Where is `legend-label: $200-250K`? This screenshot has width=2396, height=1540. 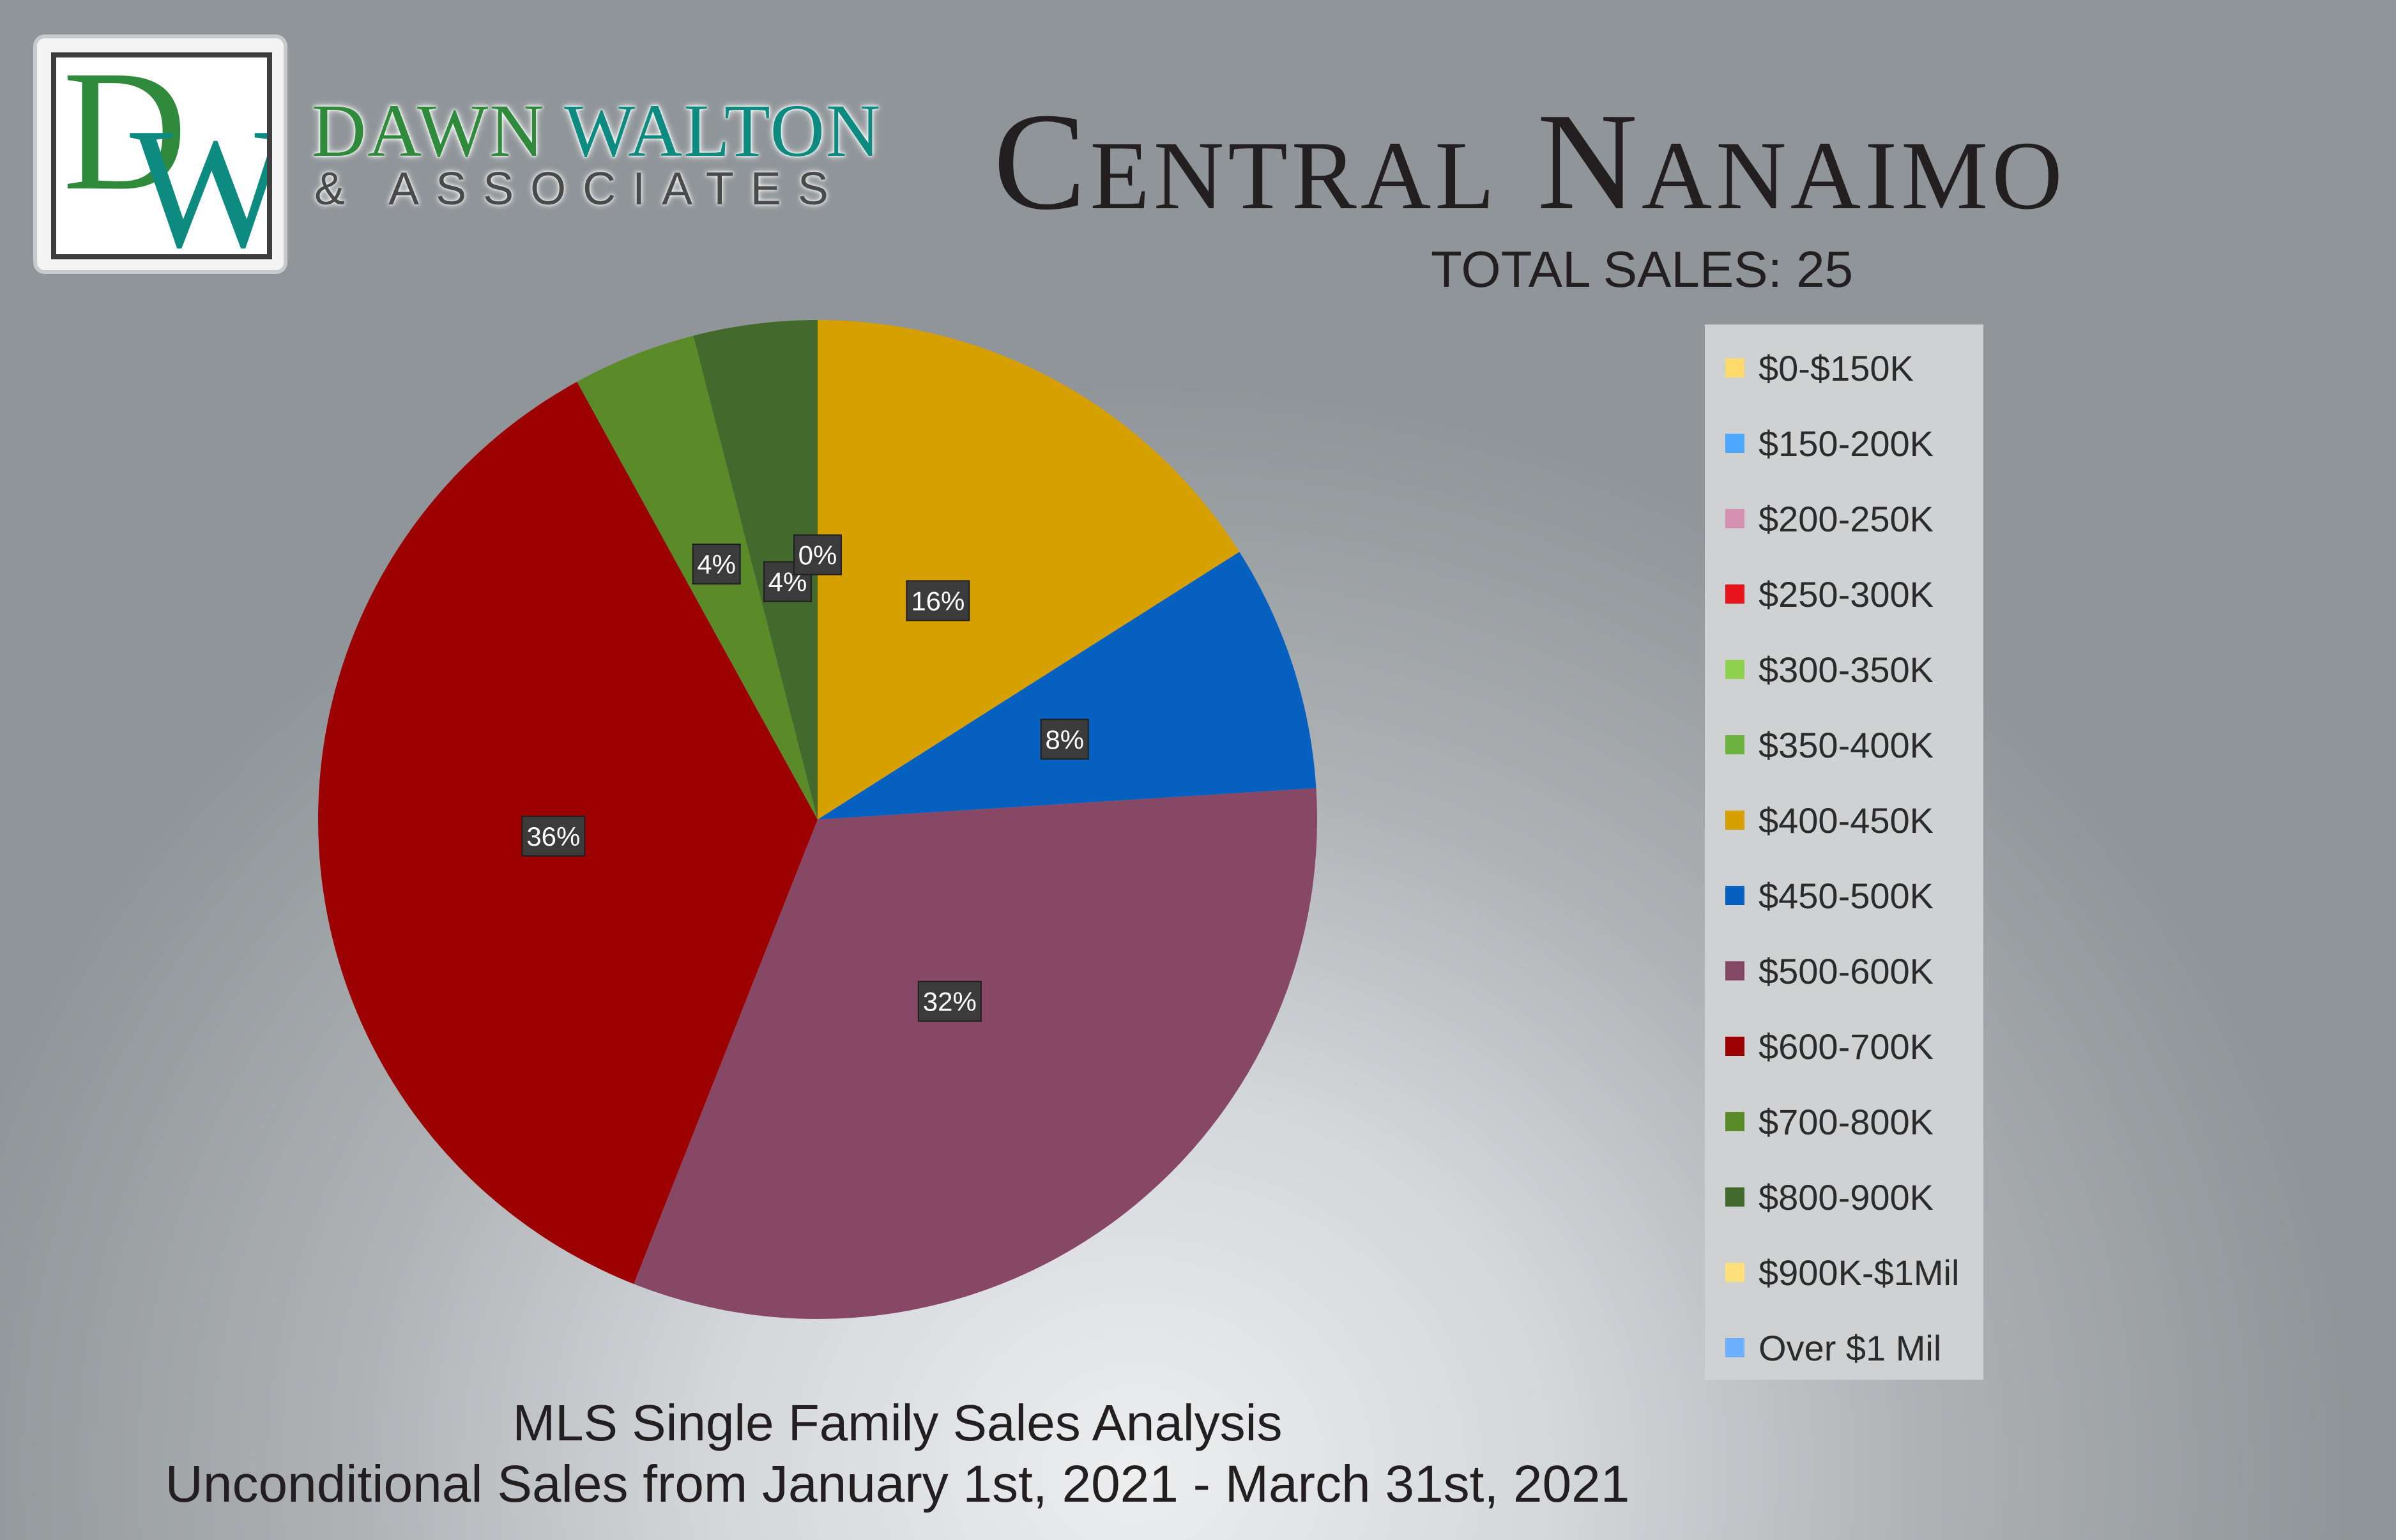
legend-label: $200-250K is located at coordinates (1846, 518).